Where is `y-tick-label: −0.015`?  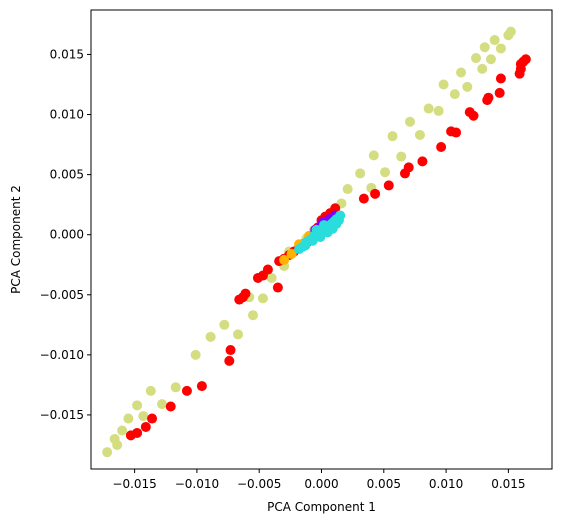 y-tick-label: −0.015 is located at coordinates (62, 415).